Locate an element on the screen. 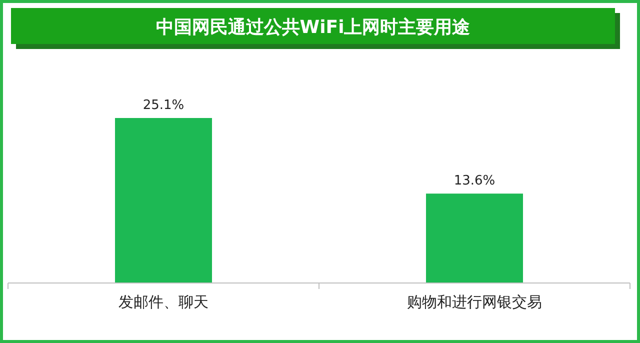  data-label: 25.1% is located at coordinates (163, 105).